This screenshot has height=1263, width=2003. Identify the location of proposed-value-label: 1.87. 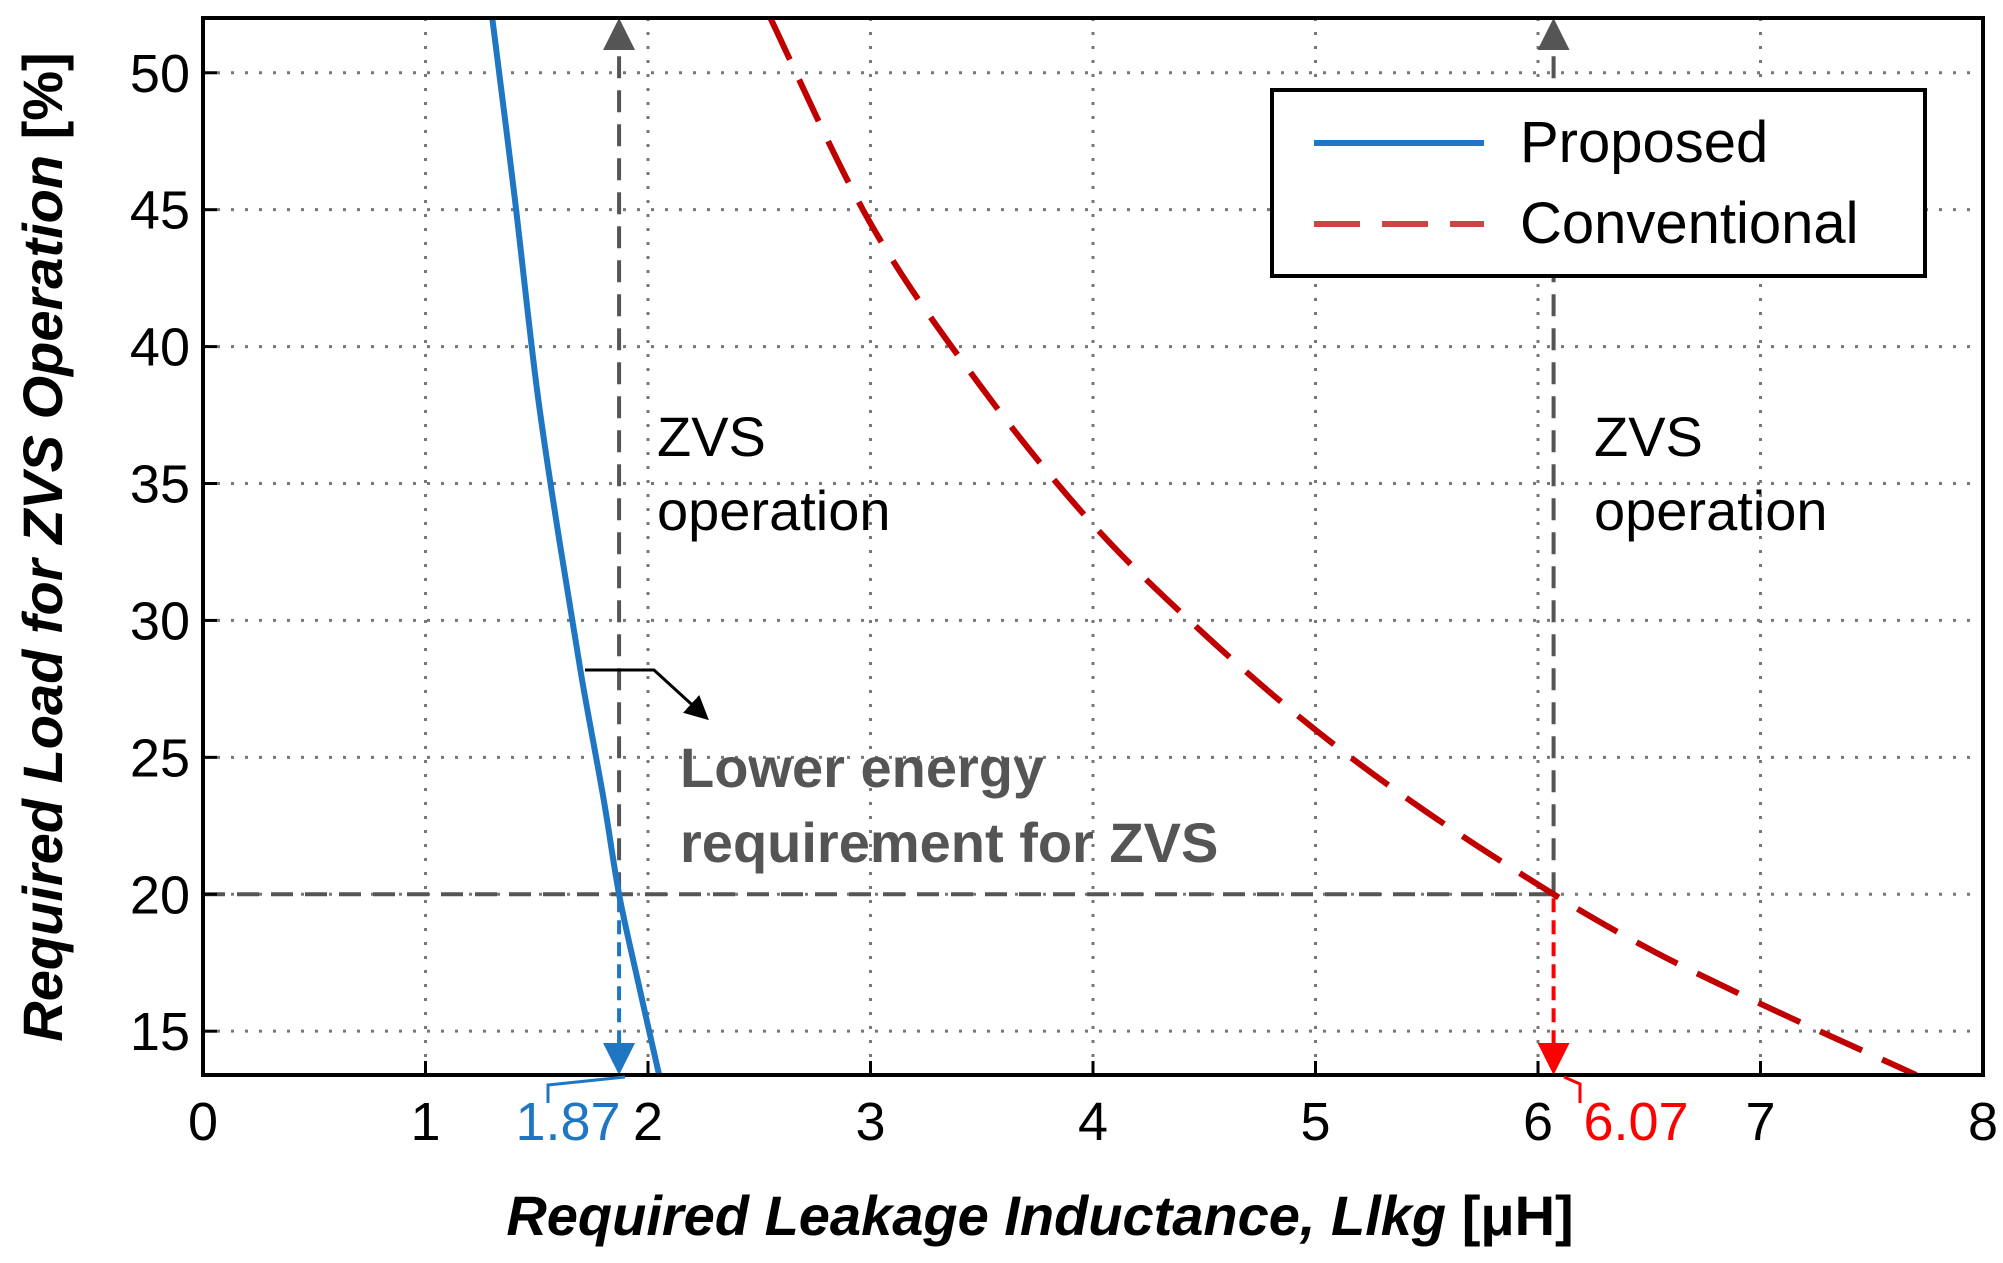
(567, 1122).